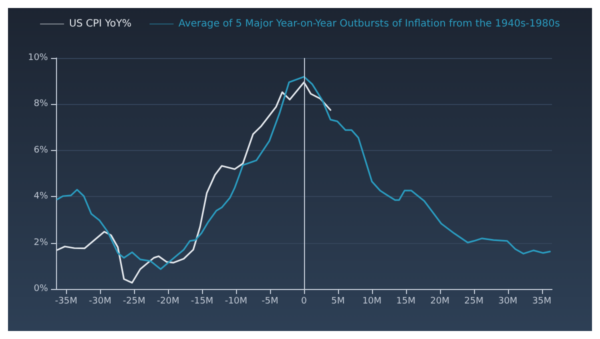 Image resolution: width=600 pixels, height=339 pixels. Describe the element at coordinates (304, 301) in the screenshot. I see `x-tick-label: 0` at that location.